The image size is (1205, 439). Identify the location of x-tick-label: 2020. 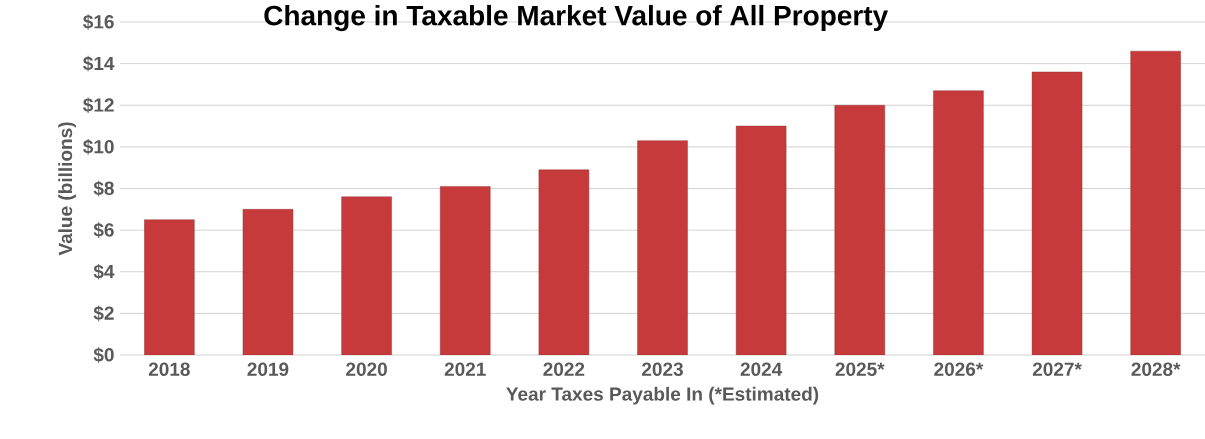
(366, 369).